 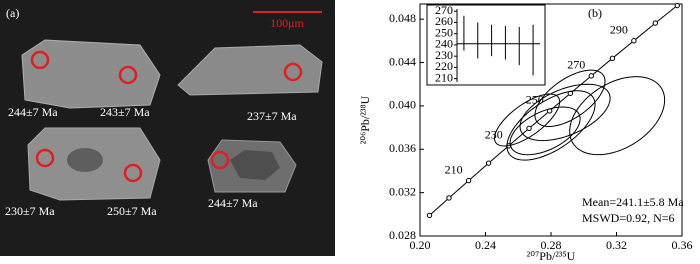 What do you see at coordinates (619, 30) in the screenshot?
I see `age-label: 290` at bounding box center [619, 30].